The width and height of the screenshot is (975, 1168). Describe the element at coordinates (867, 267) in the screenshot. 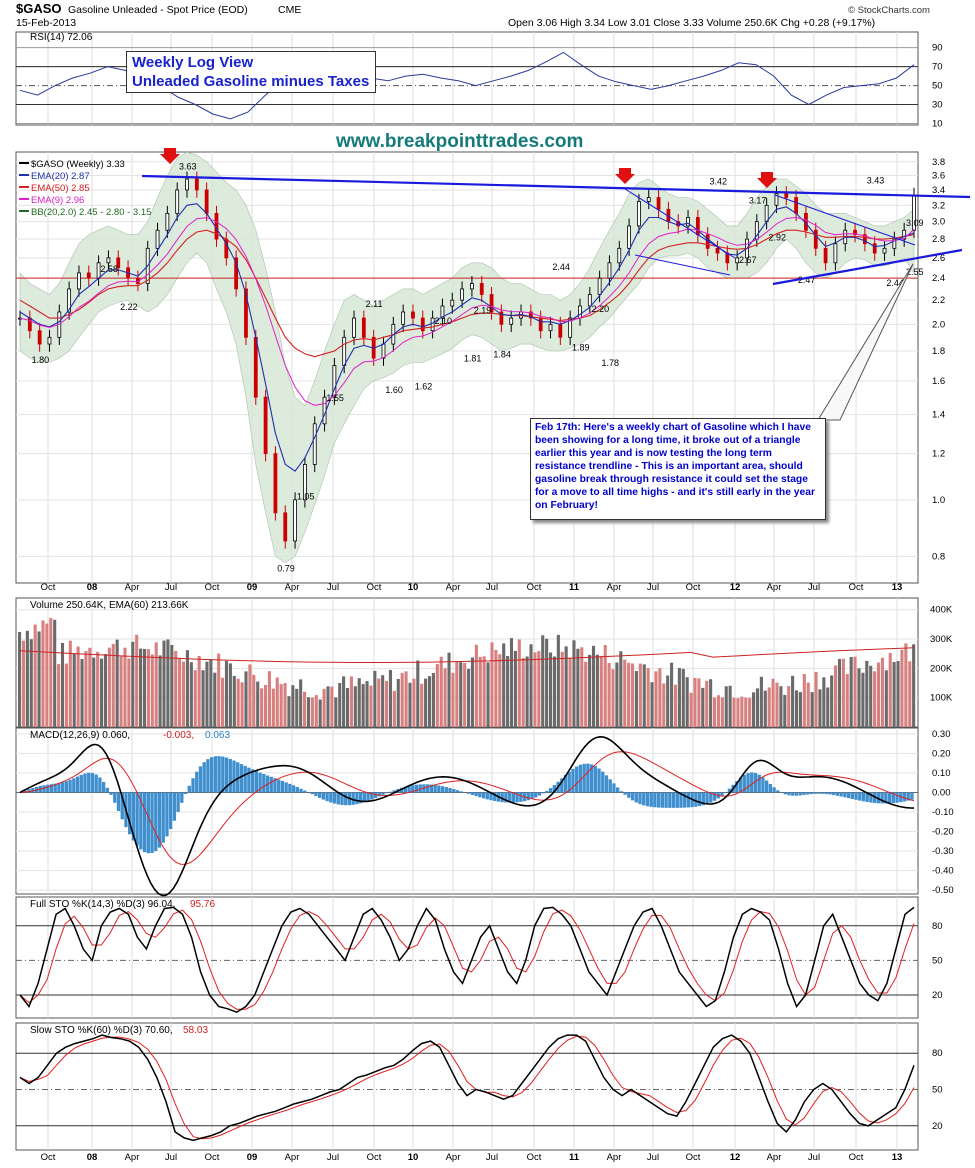

I see `support-trendline` at that location.